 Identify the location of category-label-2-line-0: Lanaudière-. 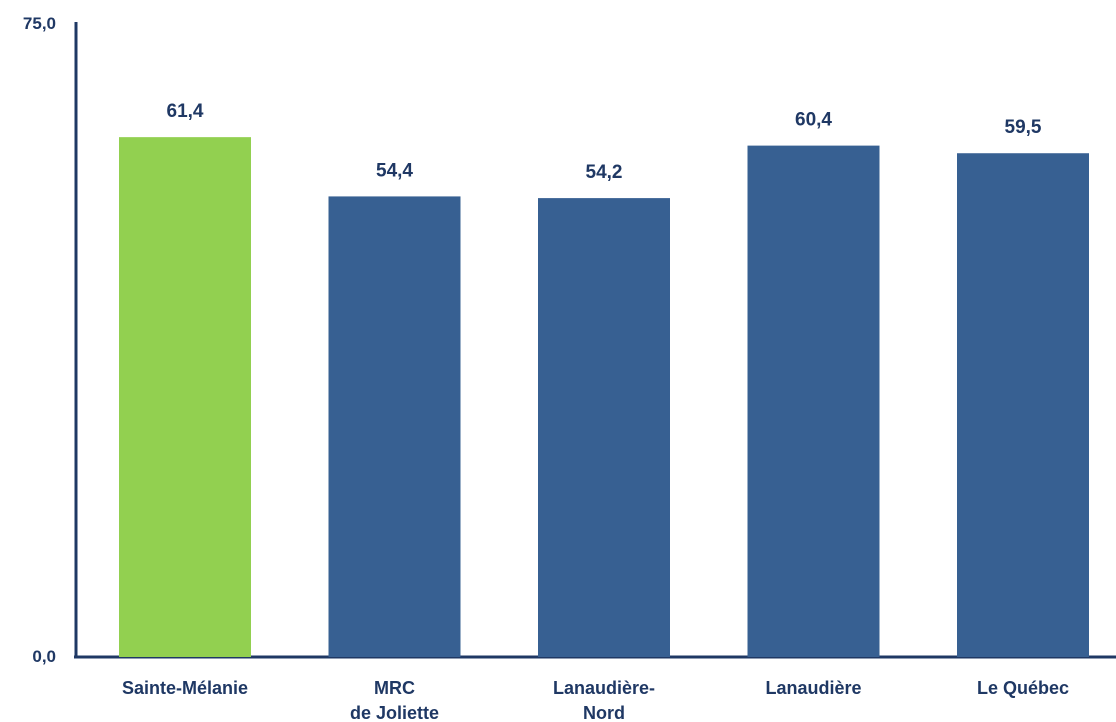
(604, 688).